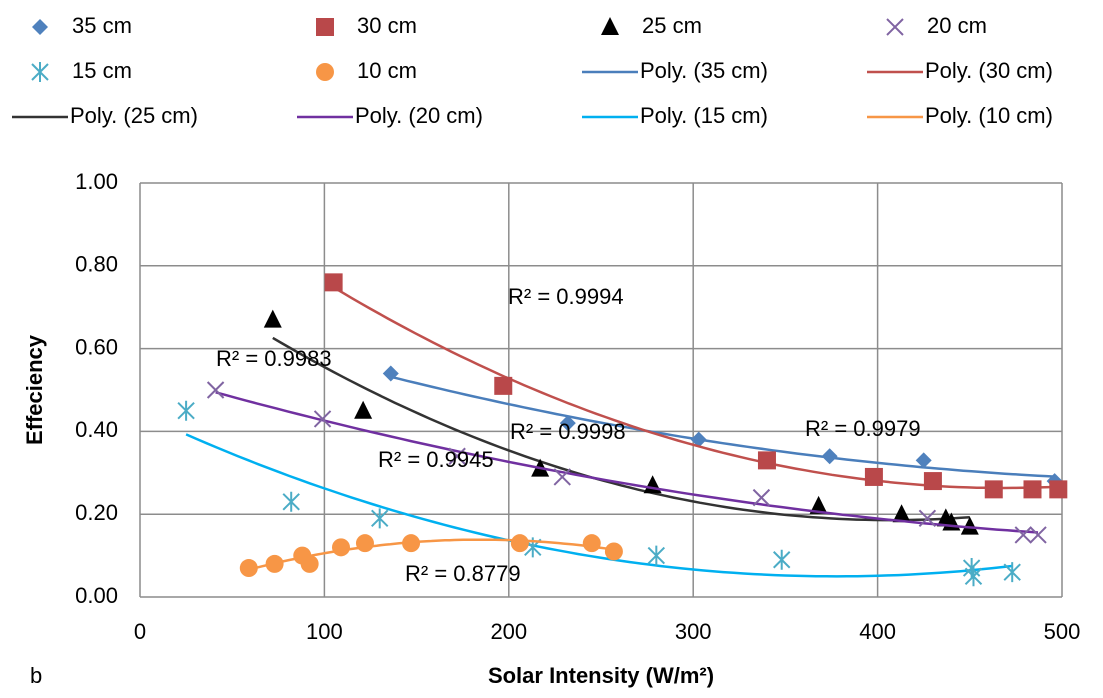 The image size is (1103, 698). I want to click on legend-entry: 35 cm, so click(82, 25).